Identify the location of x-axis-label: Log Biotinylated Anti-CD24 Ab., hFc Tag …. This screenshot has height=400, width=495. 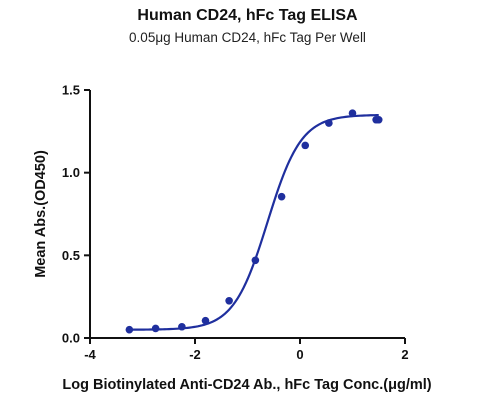
(246, 385).